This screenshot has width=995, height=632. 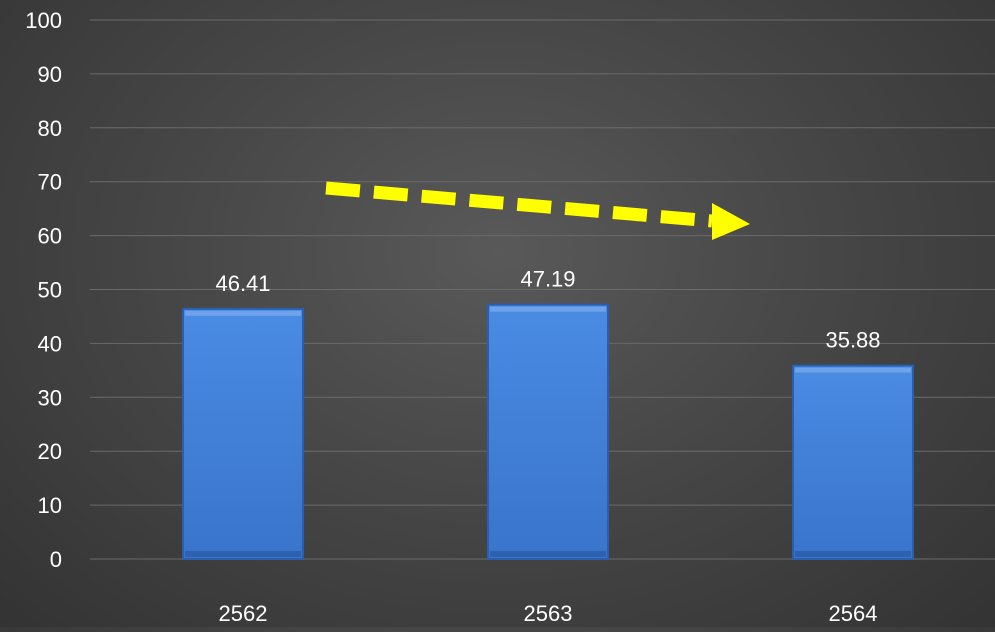 I want to click on y-tick-label: 100, so click(x=43, y=20).